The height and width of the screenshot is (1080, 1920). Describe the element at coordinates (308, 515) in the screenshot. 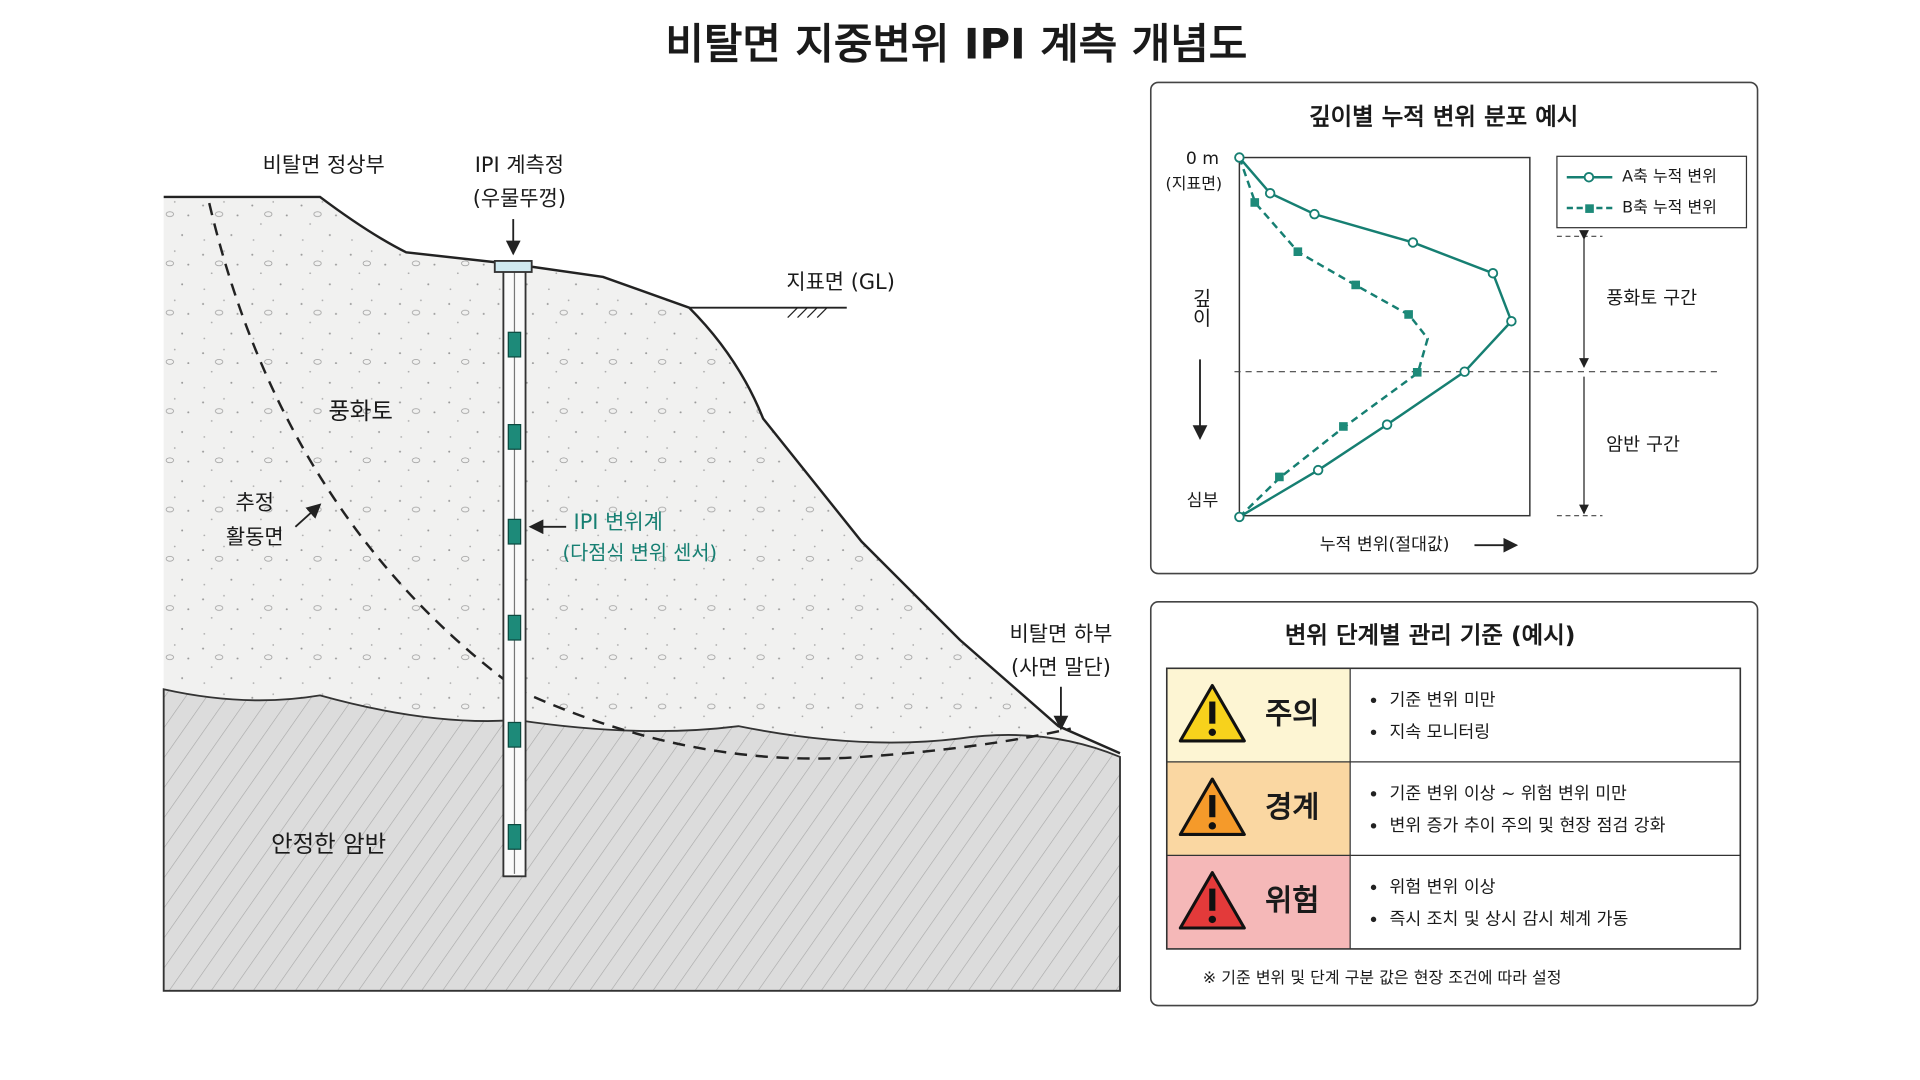

I see `arrow` at that location.